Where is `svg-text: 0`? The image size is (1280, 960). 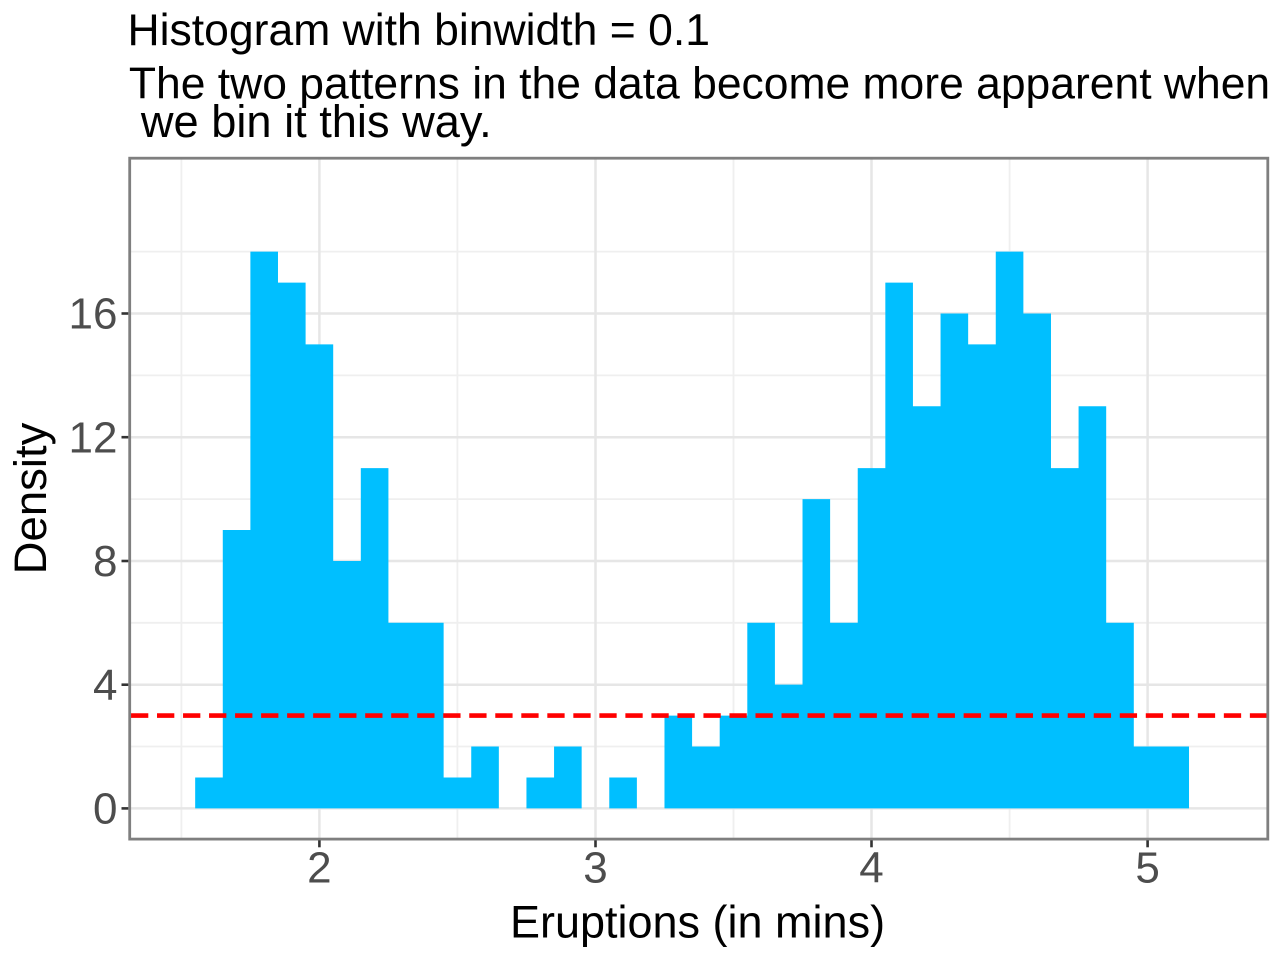
svg-text: 0 is located at coordinates (105, 809).